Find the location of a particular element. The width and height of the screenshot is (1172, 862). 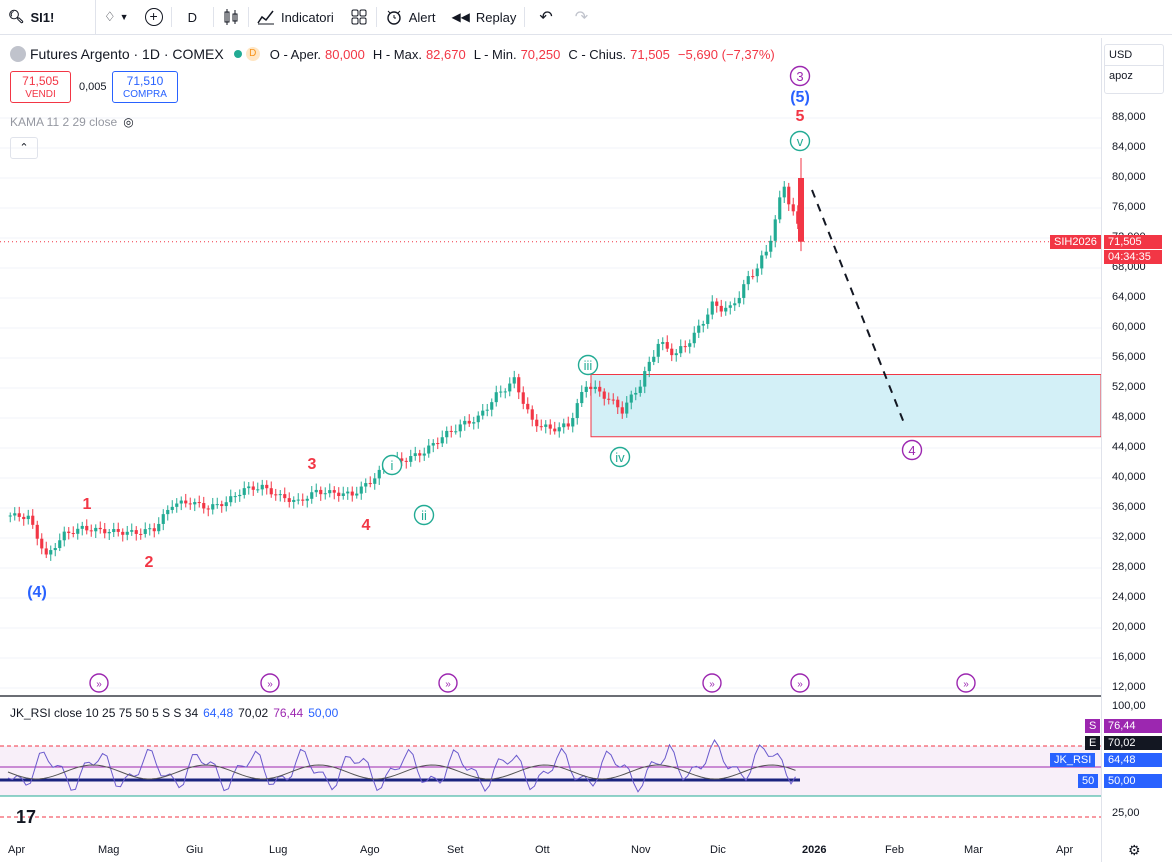

sell-button: 71,505 VENDI is located at coordinates (40, 87).